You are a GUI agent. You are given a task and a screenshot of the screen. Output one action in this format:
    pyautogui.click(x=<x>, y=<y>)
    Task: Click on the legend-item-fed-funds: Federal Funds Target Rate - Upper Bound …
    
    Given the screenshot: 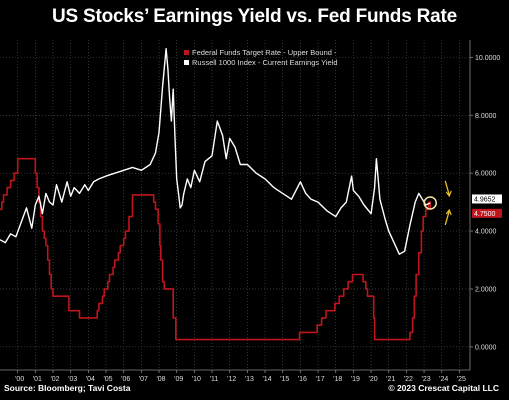 What is the action you would take?
    pyautogui.click(x=261, y=53)
    